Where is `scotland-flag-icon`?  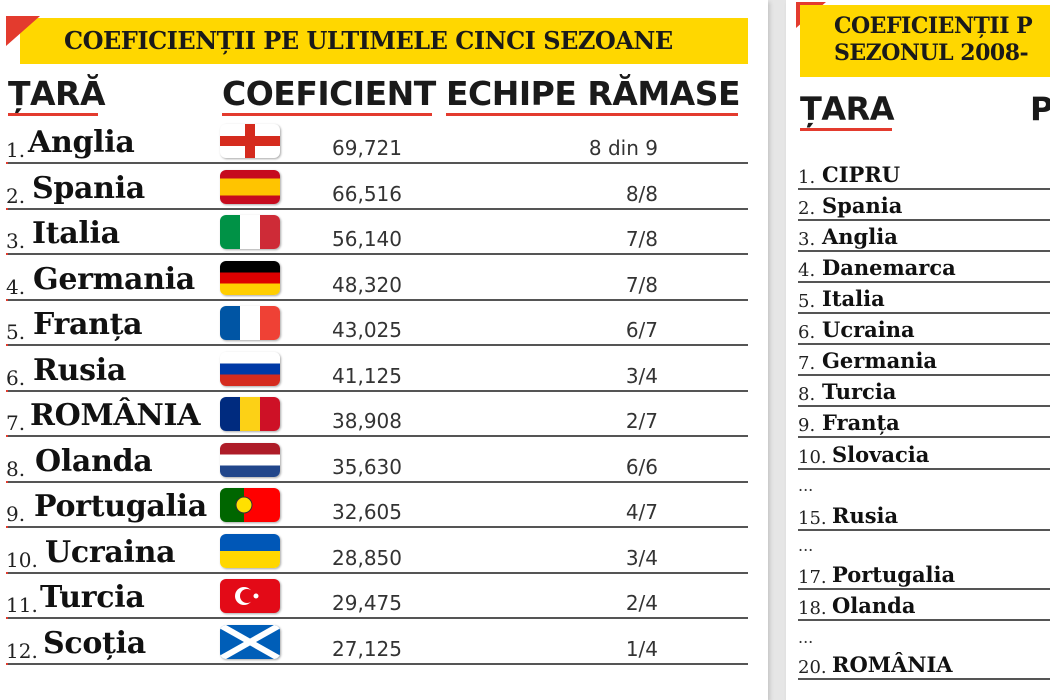
scotland-flag-icon is located at coordinates (250, 641).